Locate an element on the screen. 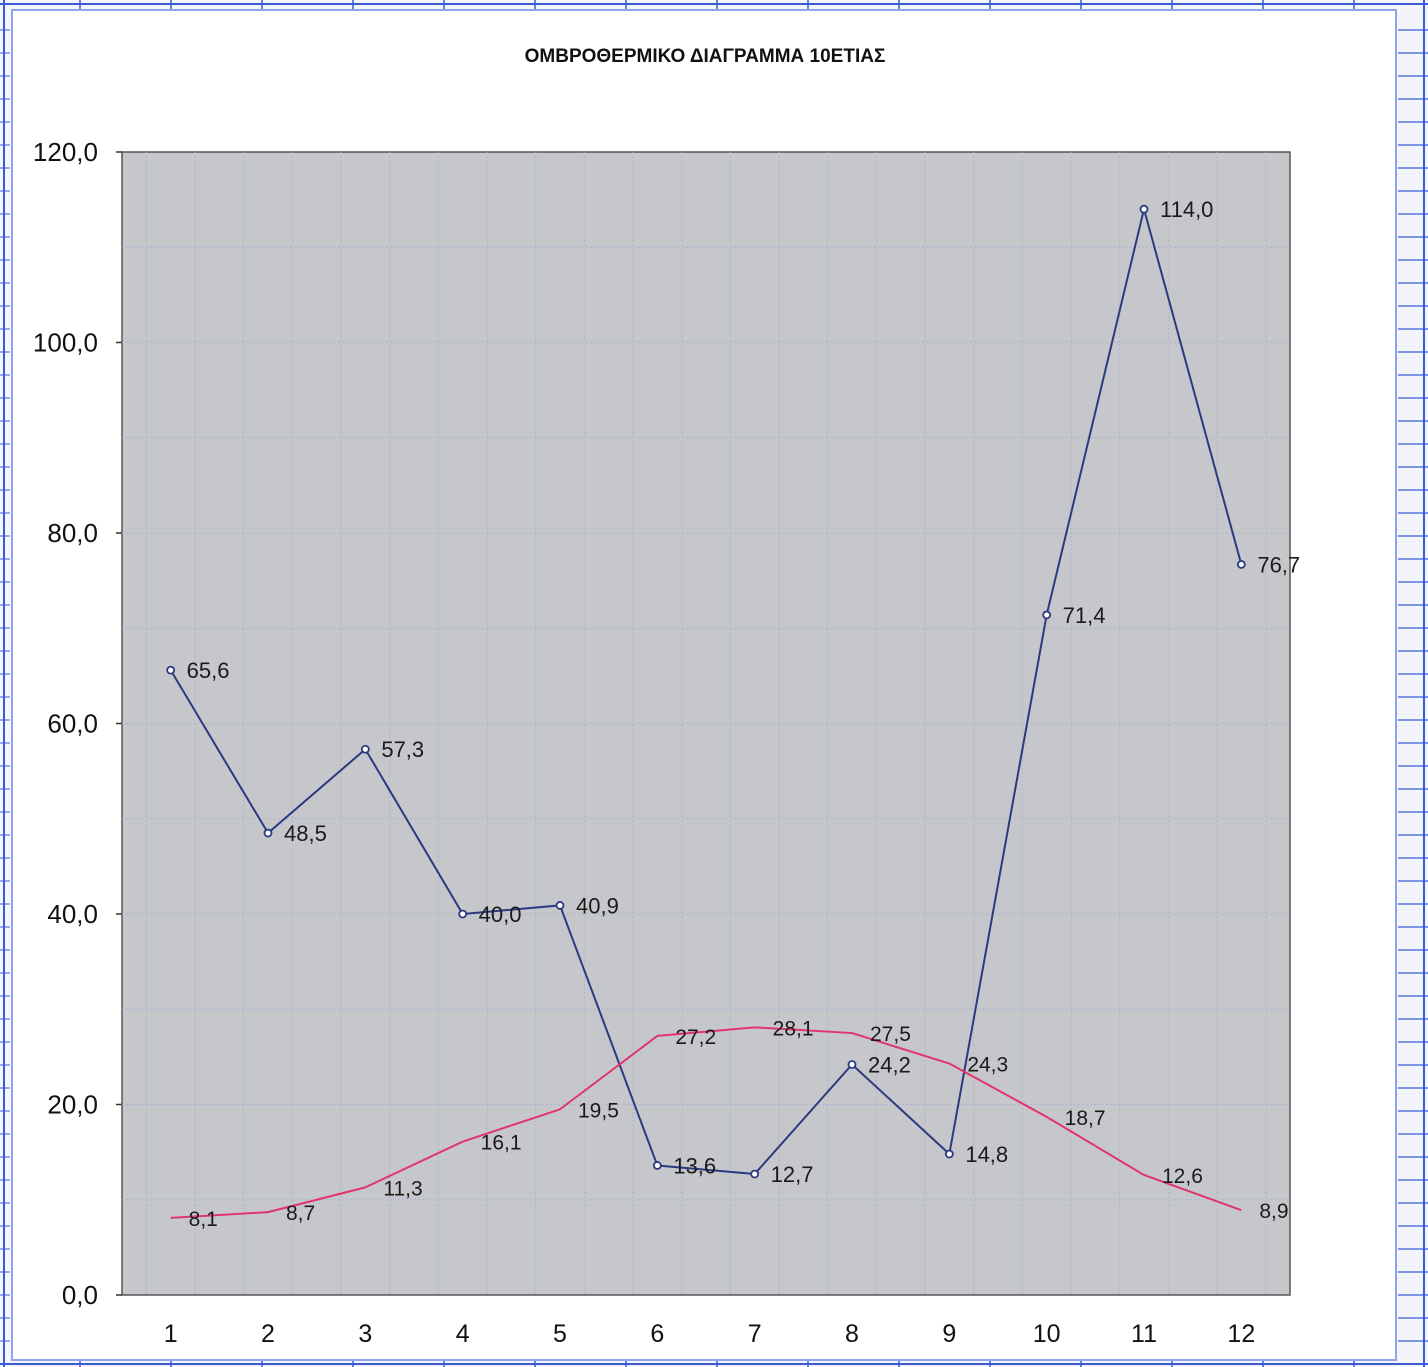 The image size is (1428, 1367). x-tick-label: 3 is located at coordinates (365, 1334).